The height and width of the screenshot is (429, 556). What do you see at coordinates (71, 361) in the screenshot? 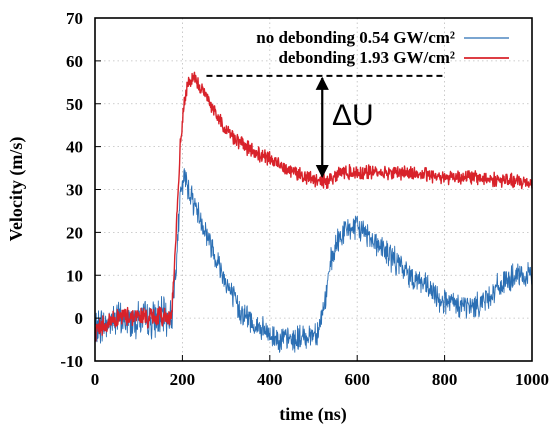
I see `y-tick-label: -10` at bounding box center [71, 361].